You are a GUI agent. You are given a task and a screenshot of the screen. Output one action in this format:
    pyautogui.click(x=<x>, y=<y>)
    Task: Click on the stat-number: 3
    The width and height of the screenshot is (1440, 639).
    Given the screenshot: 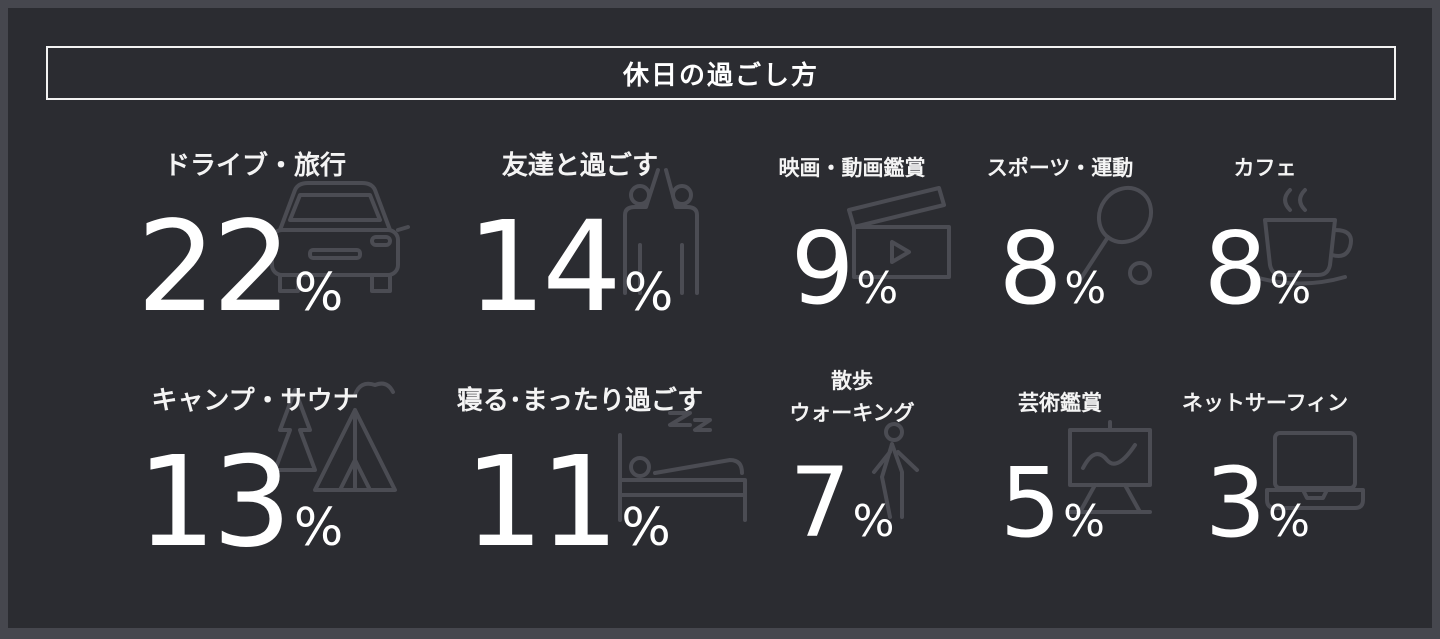 What is the action you would take?
    pyautogui.click(x=1235, y=503)
    